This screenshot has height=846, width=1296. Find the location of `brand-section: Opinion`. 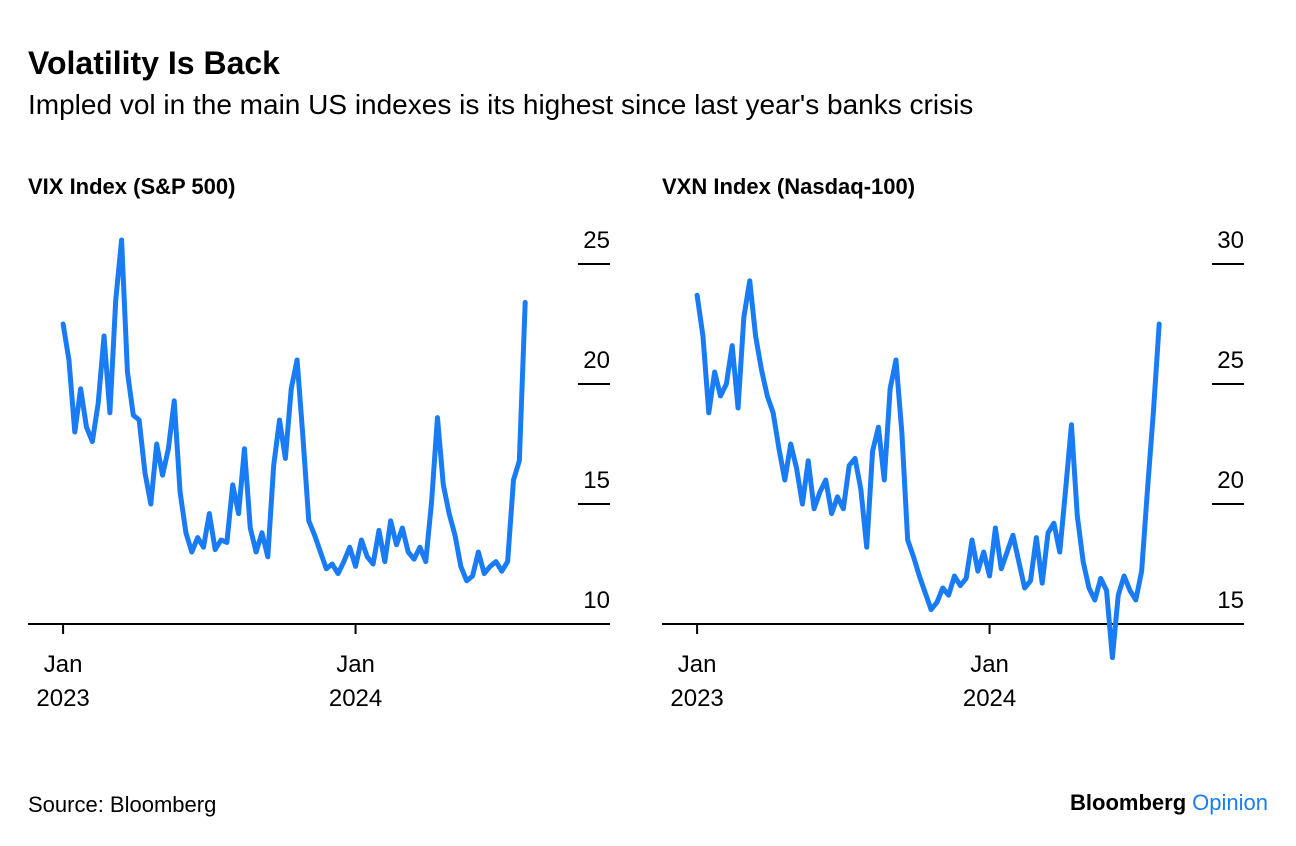

brand-section: Opinion is located at coordinates (1230, 802).